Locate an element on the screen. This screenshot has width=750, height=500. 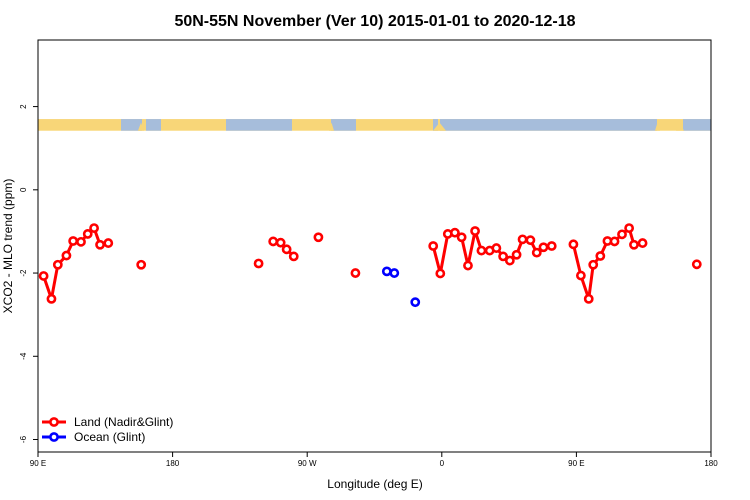
y-tick-label: -2 is located at coordinates (23, 273).